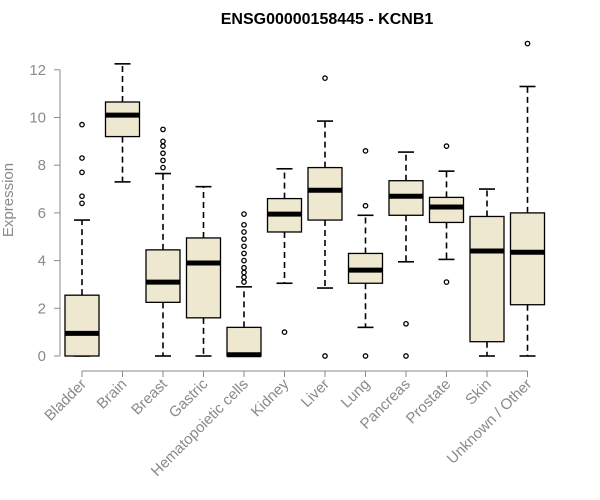 The width and height of the screenshot is (600, 500). I want to click on box-lung, so click(365, 253).